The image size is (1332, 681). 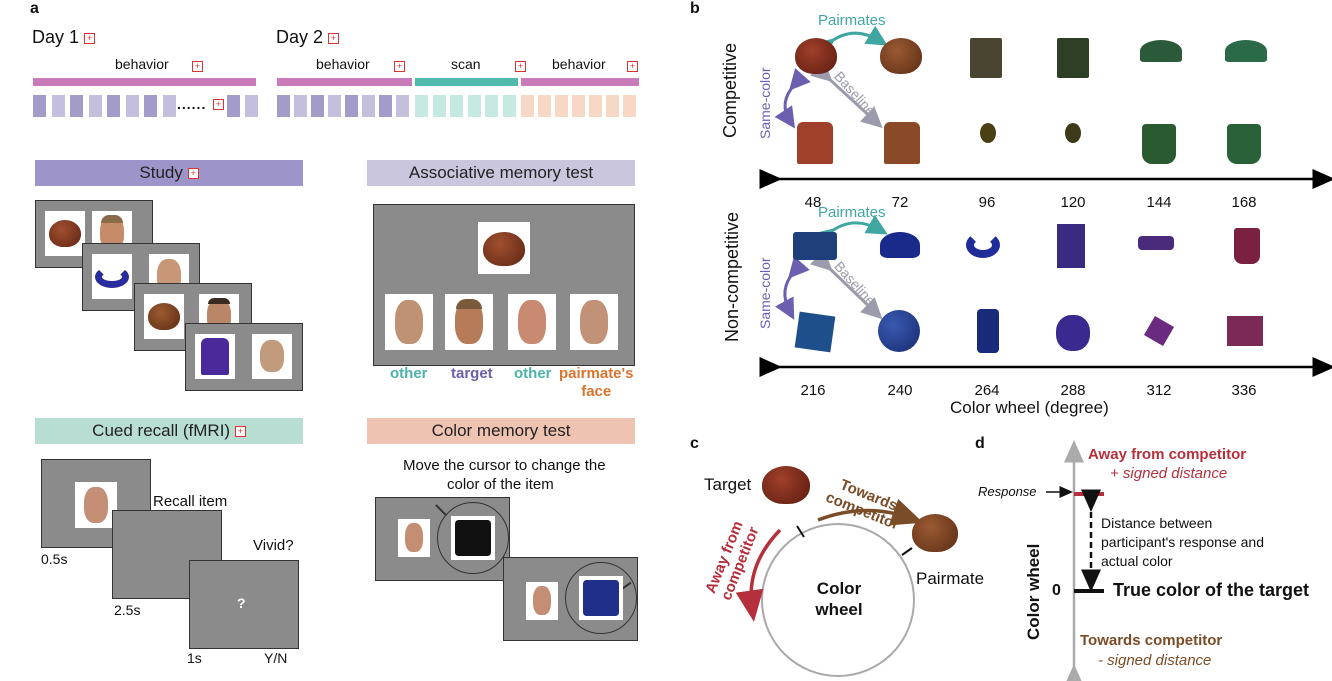 What do you see at coordinates (501, 173) in the screenshot?
I see `assoc-title: Associative memory test` at bounding box center [501, 173].